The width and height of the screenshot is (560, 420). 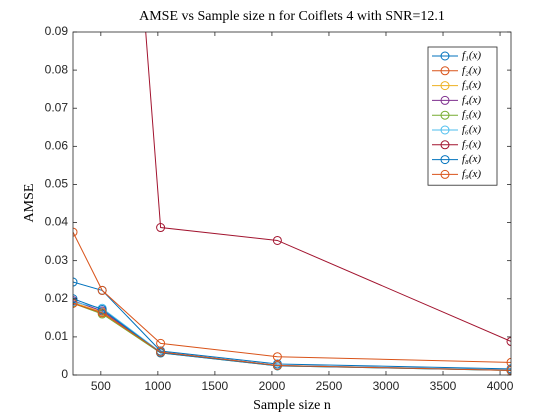 What do you see at coordinates (57, 184) in the screenshot?
I see `y-tick-label: 0.05` at bounding box center [57, 184].